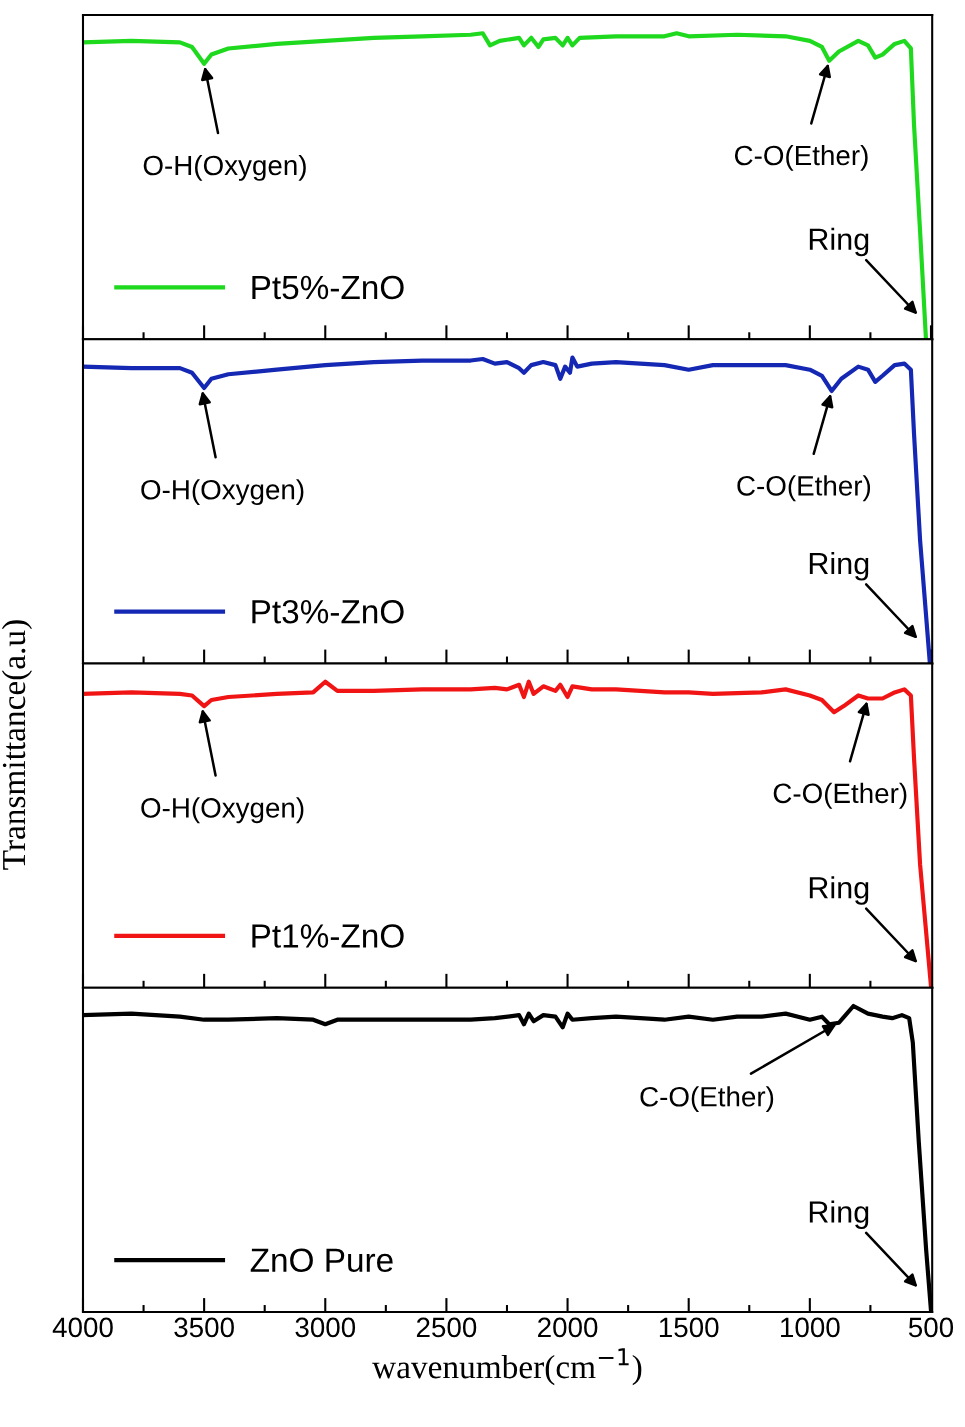 The image size is (965, 1427). What do you see at coordinates (689, 1327) in the screenshot?
I see `x-tick-label: 1500` at bounding box center [689, 1327].